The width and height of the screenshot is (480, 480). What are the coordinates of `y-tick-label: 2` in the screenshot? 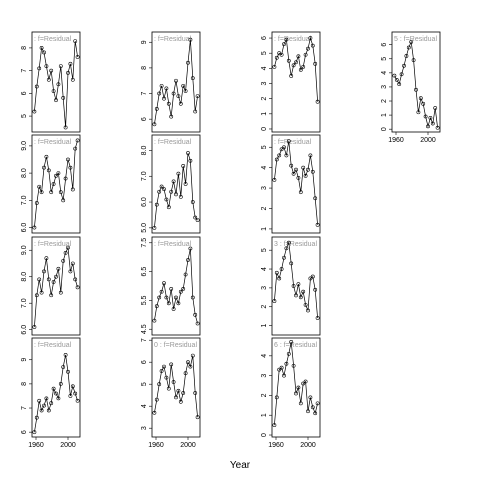 It's located at (264, 307).